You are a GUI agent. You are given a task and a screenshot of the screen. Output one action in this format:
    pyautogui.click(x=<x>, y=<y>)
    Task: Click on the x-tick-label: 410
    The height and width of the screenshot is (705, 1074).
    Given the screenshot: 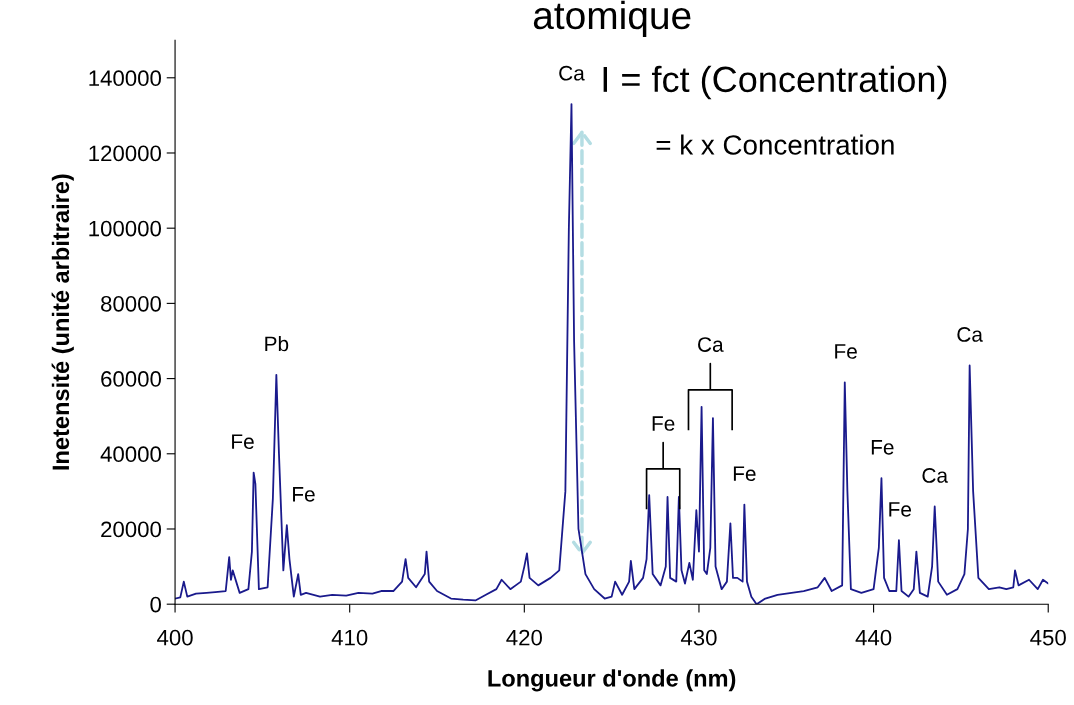 What is the action you would take?
    pyautogui.click(x=349, y=637)
    